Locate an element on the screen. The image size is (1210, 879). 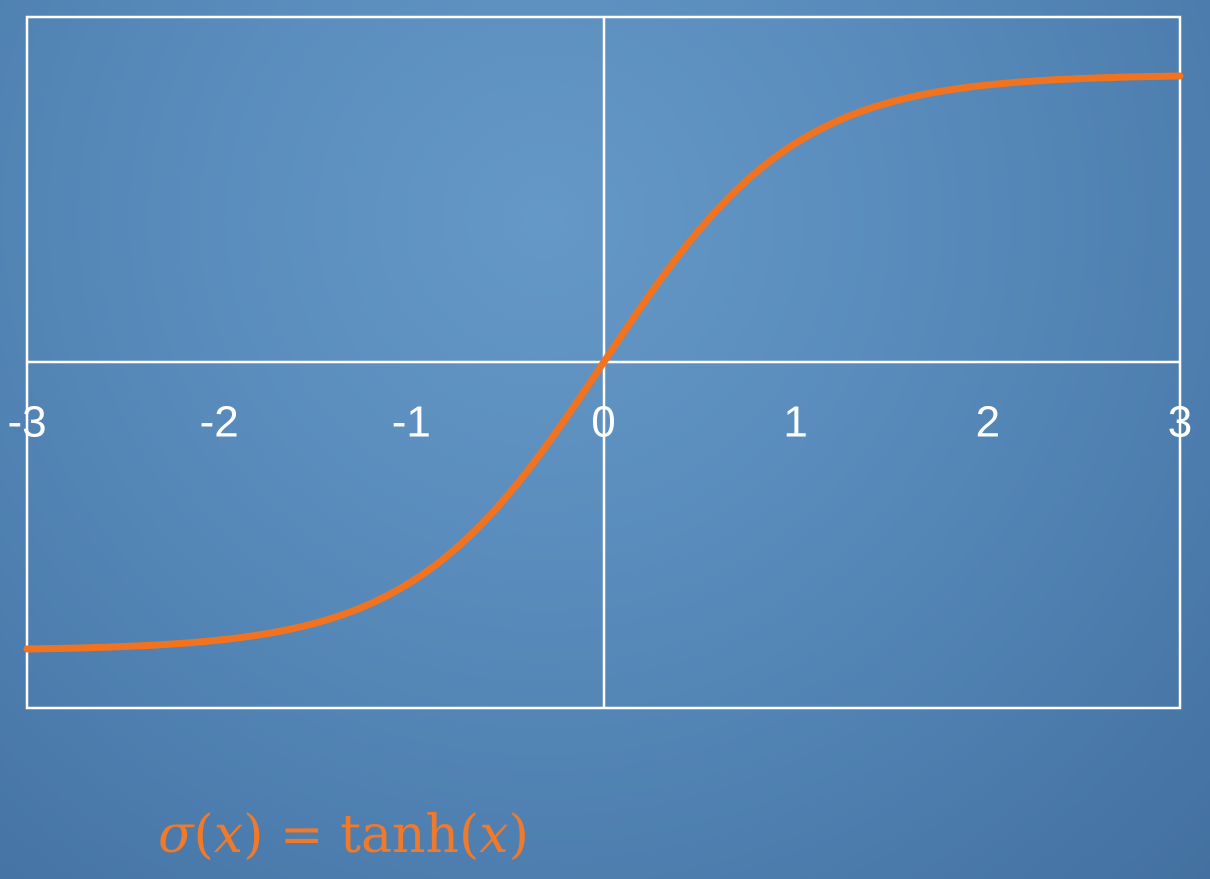
x-tick-label: 2 is located at coordinates (988, 422).